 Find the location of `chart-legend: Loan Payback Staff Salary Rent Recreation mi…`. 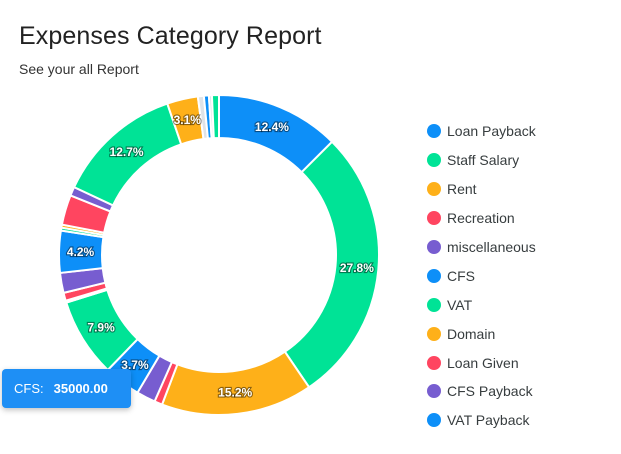

chart-legend: Loan Payback Staff Salary Rent Recreation mi… is located at coordinates (481, 276).